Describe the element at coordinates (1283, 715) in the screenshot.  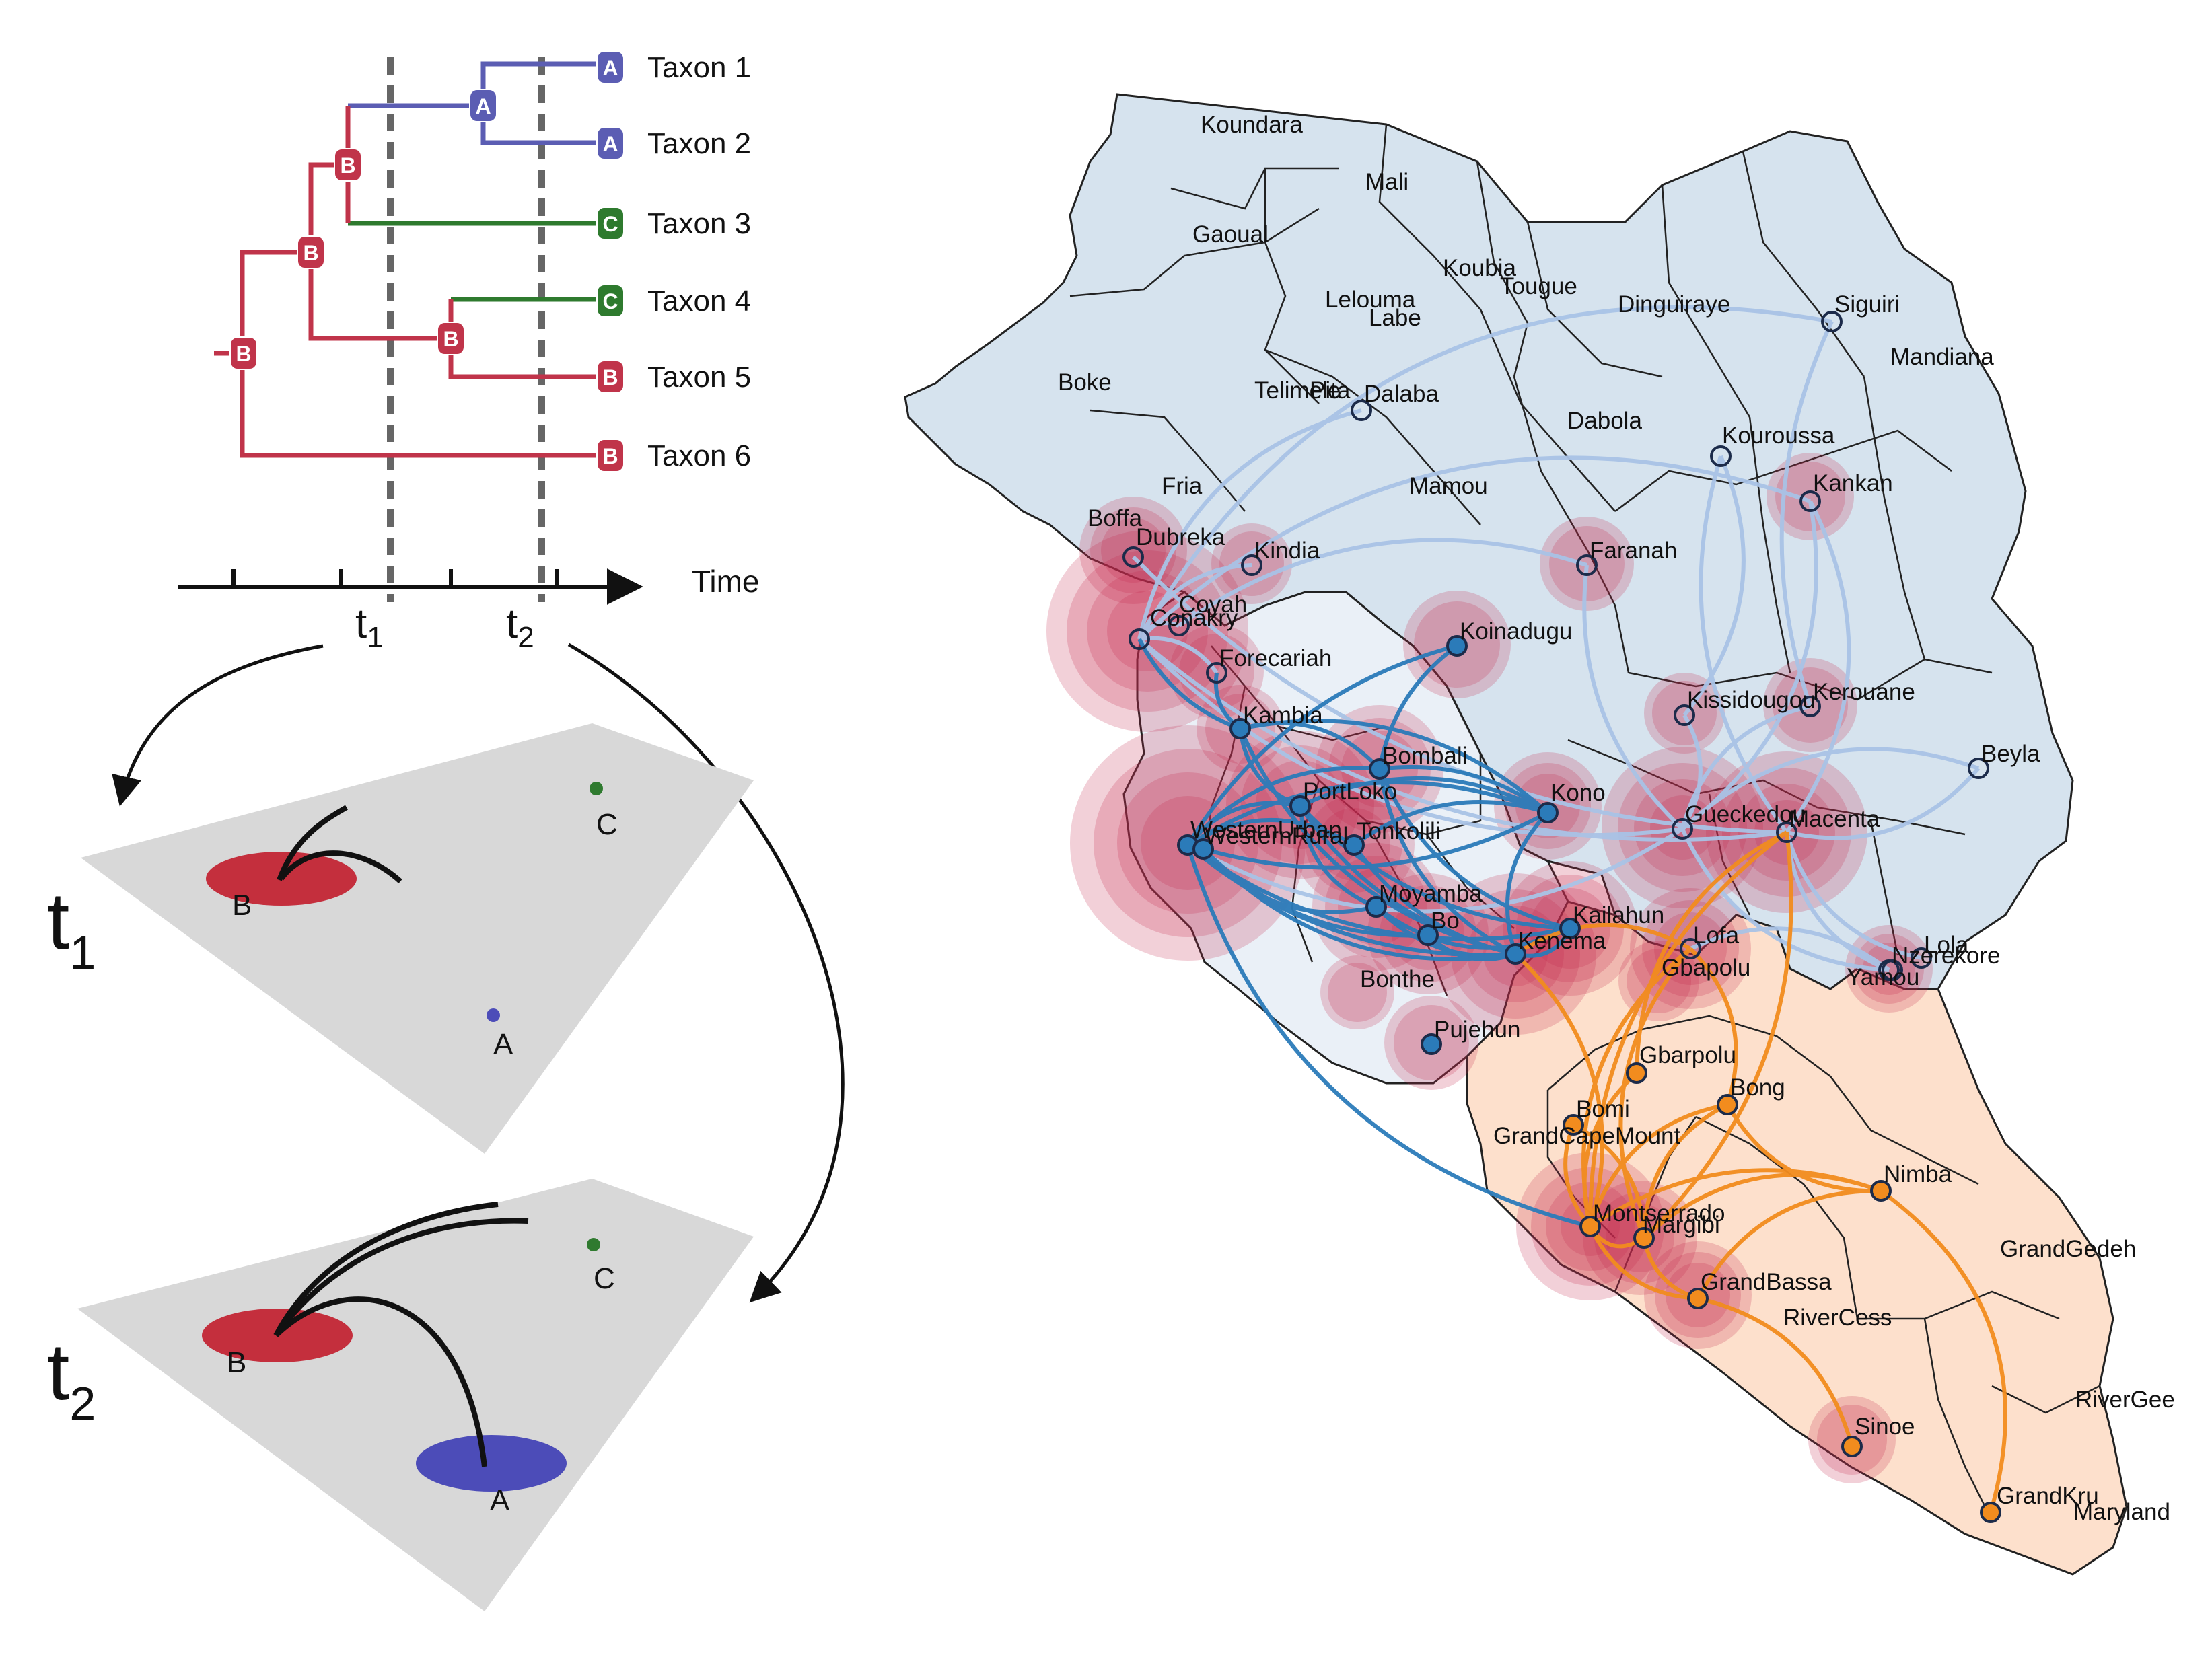
I see `map-label: Kambia` at that location.